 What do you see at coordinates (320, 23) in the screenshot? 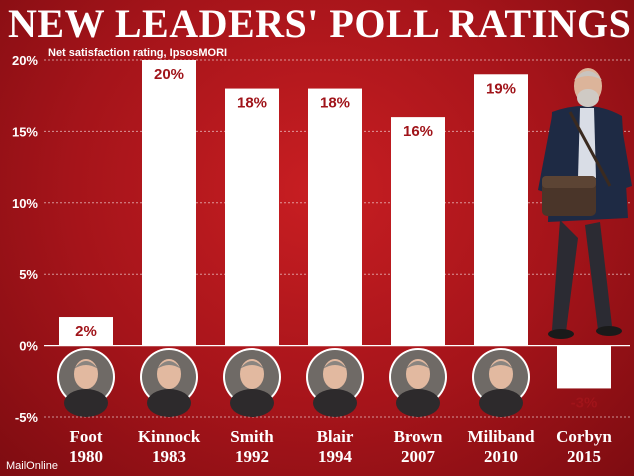
I see `chart-title: NEW LEADERS' POLL RATINGS` at bounding box center [320, 23].